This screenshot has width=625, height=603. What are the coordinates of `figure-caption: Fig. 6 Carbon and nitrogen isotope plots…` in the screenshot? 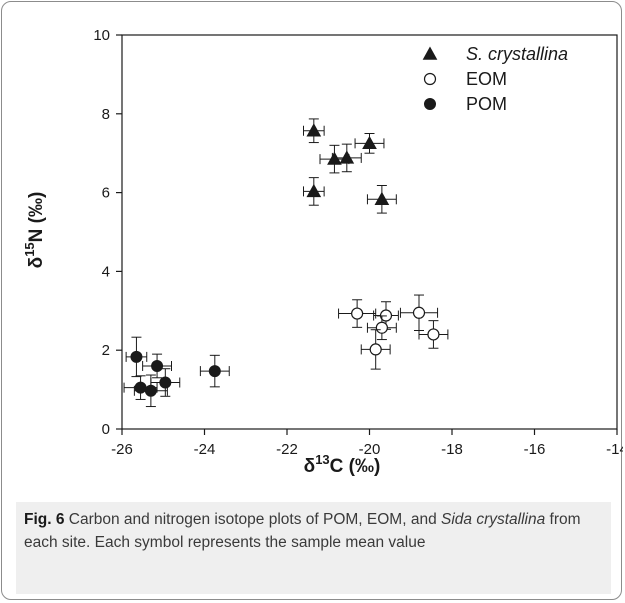 It's located at (313, 548).